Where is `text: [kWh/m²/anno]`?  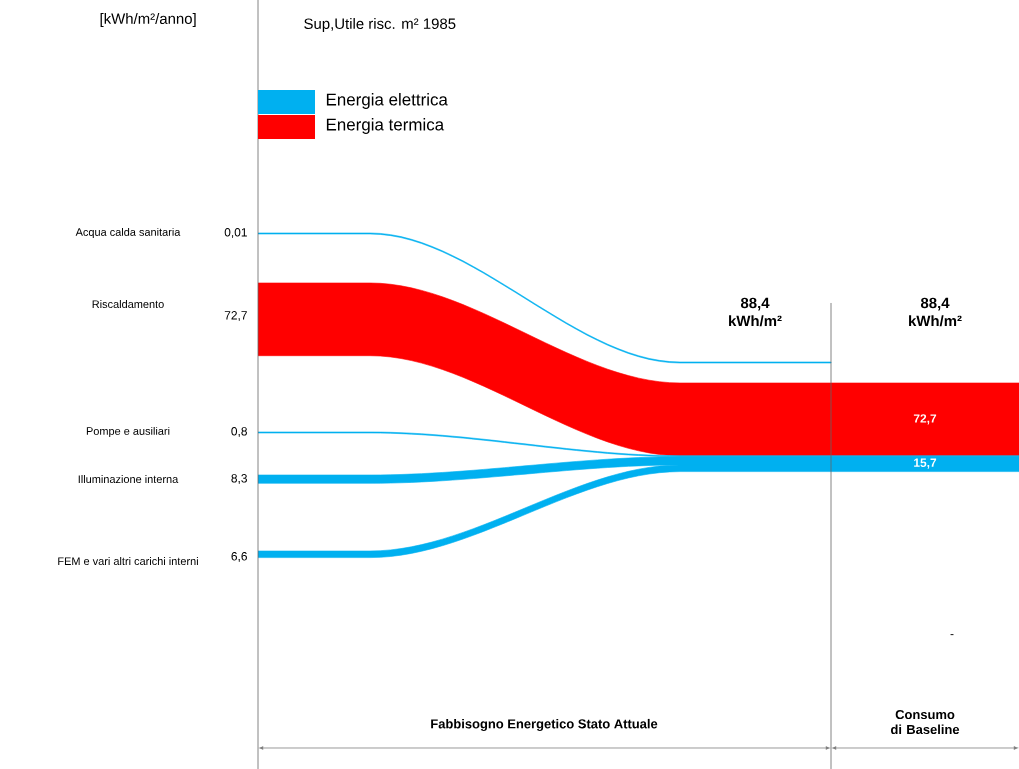 text: [kWh/m²/anno] is located at coordinates (148, 20).